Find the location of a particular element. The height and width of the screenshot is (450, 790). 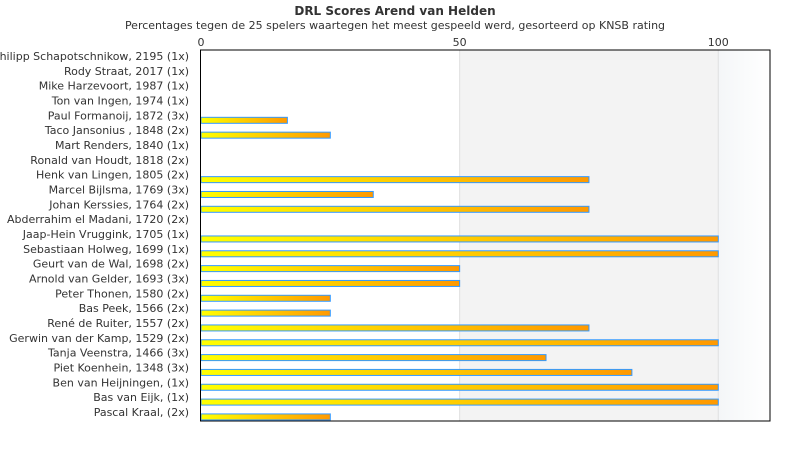

category-label: Bas van Eijk, (1x) is located at coordinates (141, 397).